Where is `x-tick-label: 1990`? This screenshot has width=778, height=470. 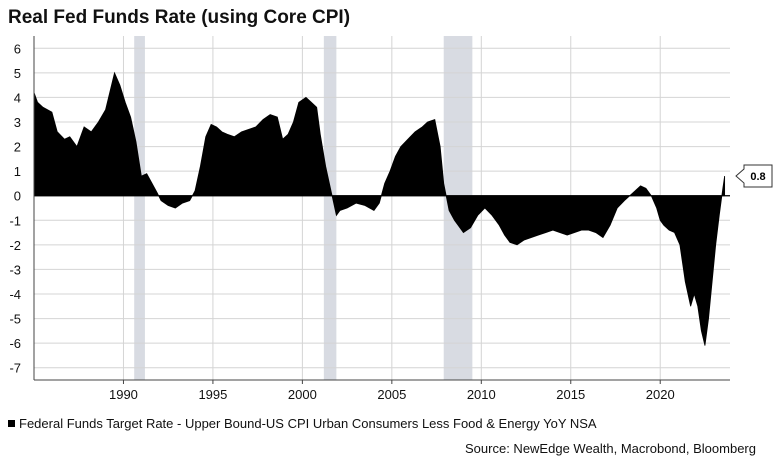 x-tick-label: 1990 is located at coordinates (123, 394).